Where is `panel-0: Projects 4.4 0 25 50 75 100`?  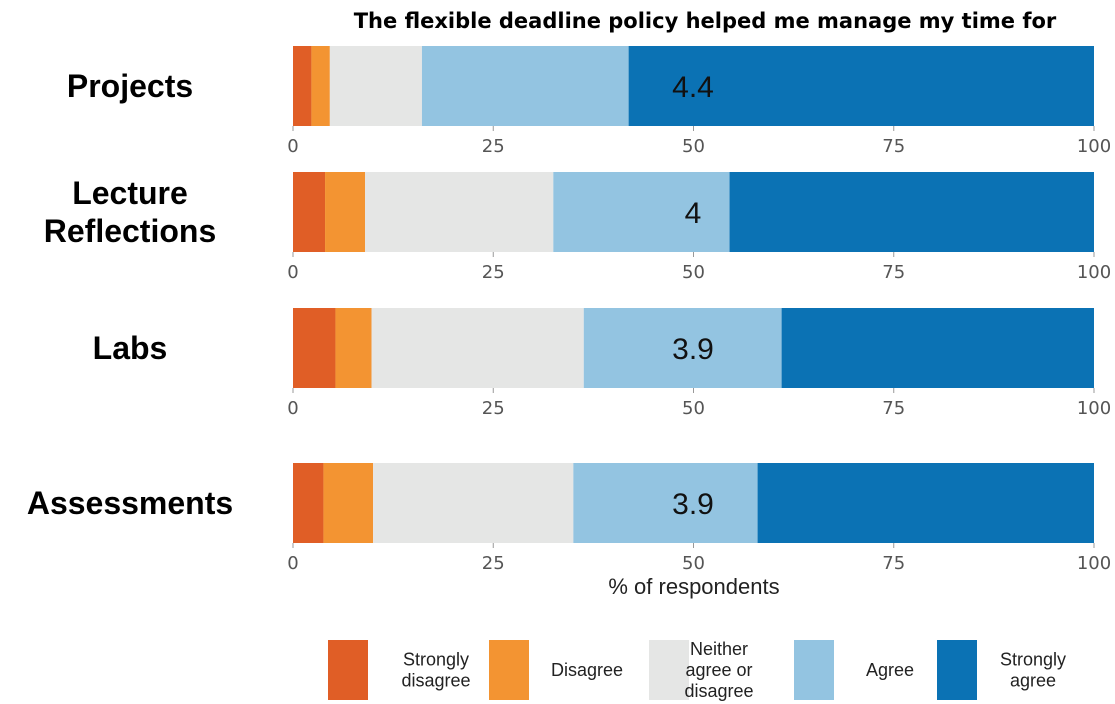 panel-0: Projects 4.4 0 25 50 75 100 is located at coordinates (589, 101).